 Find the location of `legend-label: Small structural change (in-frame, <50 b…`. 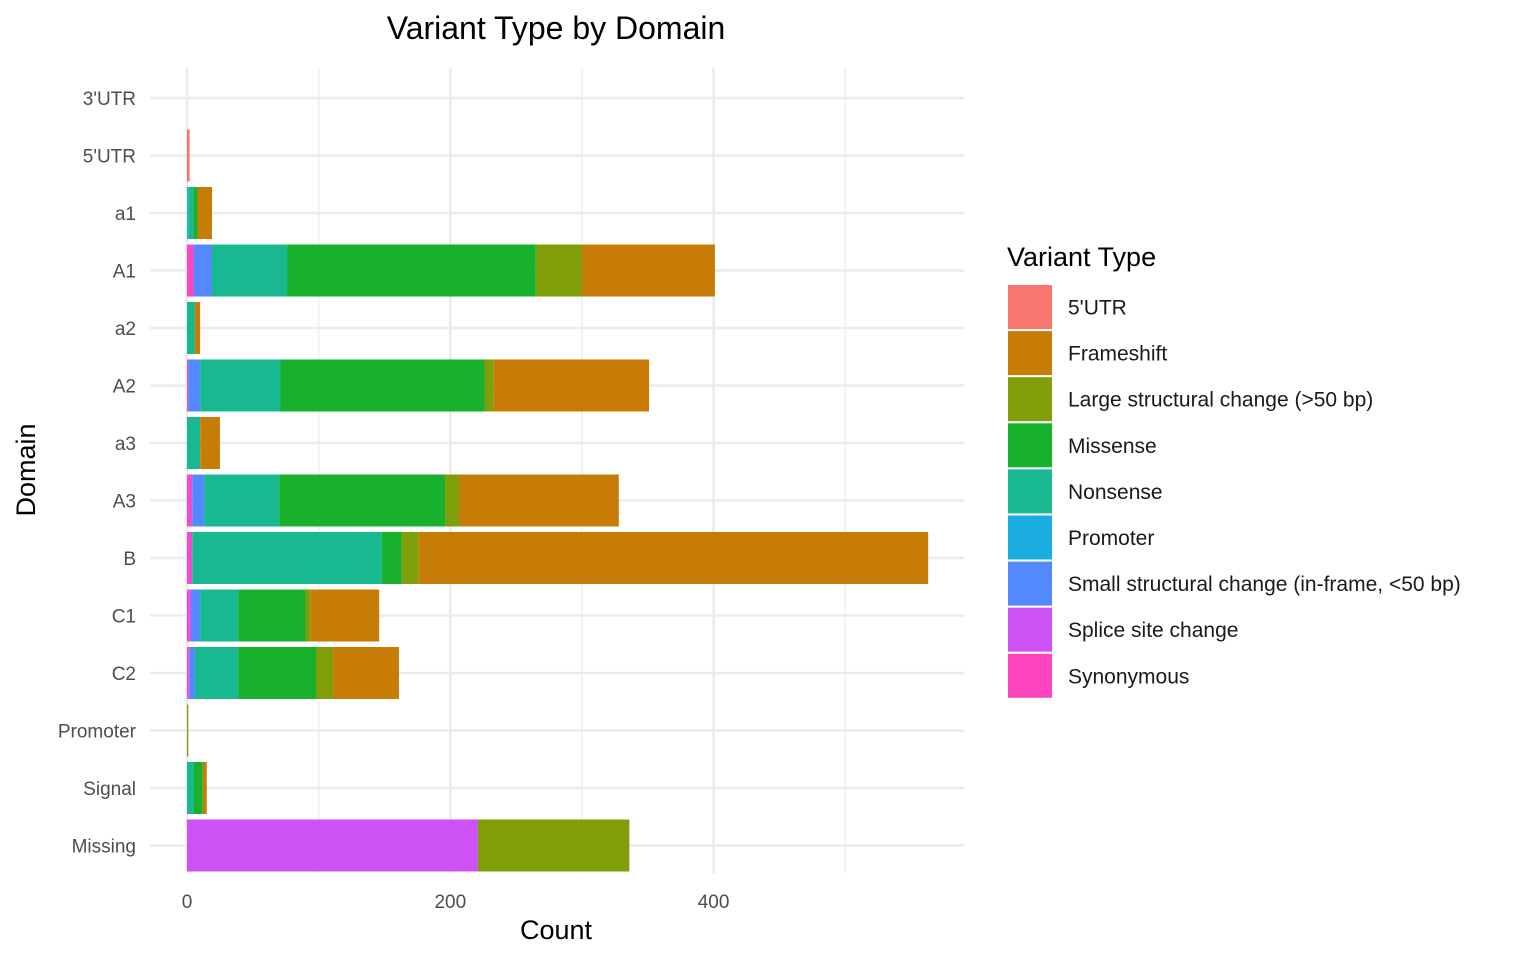

legend-label: Small structural change (in-frame, <50 b… is located at coordinates (1264, 584).